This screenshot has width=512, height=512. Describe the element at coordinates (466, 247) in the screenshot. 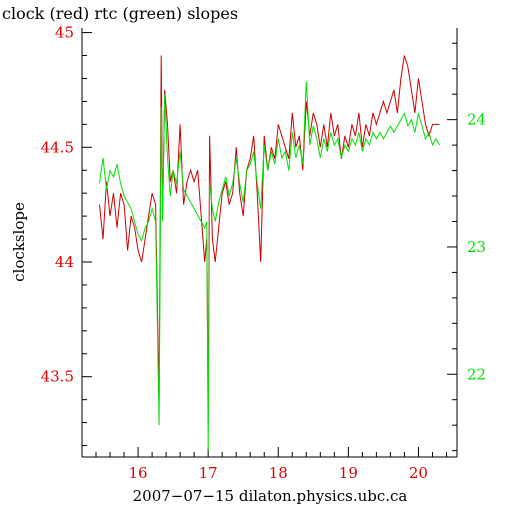

I see `right-axis-ticks: 24 23 22` at that location.